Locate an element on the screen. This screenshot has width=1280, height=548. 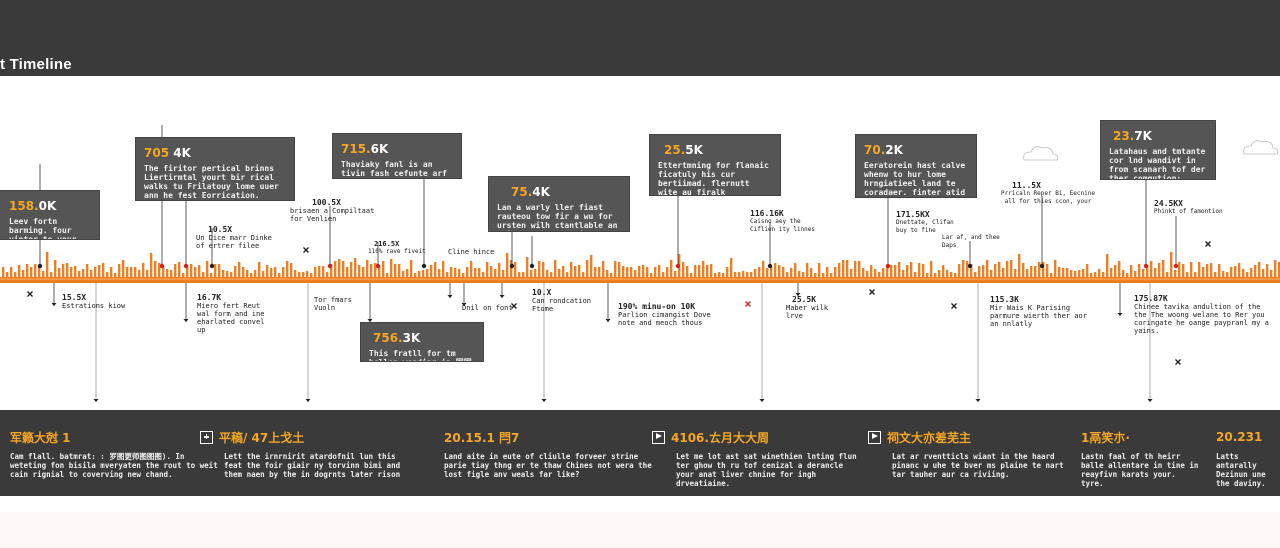
plus-icon is located at coordinates (206, 437).